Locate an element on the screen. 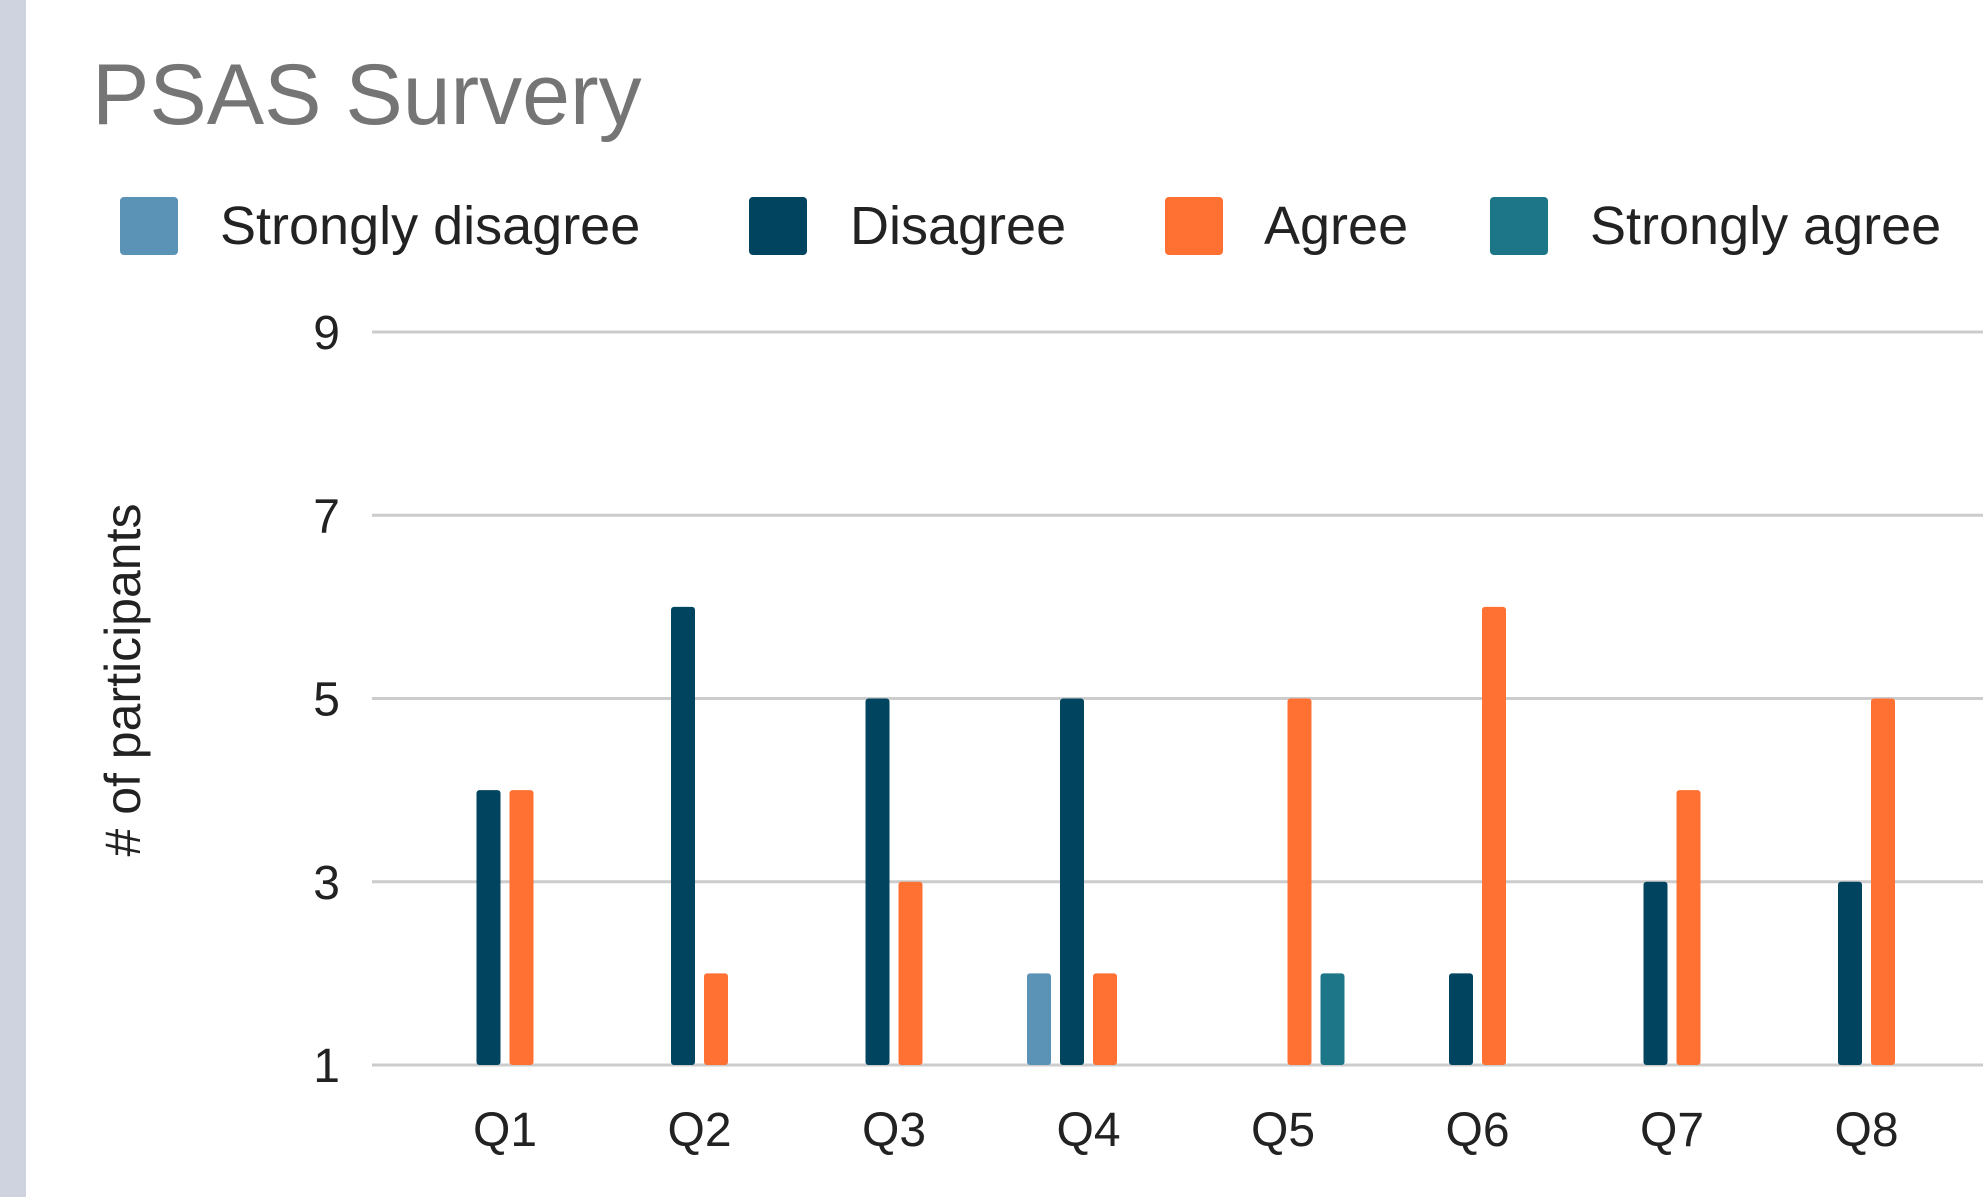 The width and height of the screenshot is (1983, 1197). legend-label: Disagree is located at coordinates (958, 226).